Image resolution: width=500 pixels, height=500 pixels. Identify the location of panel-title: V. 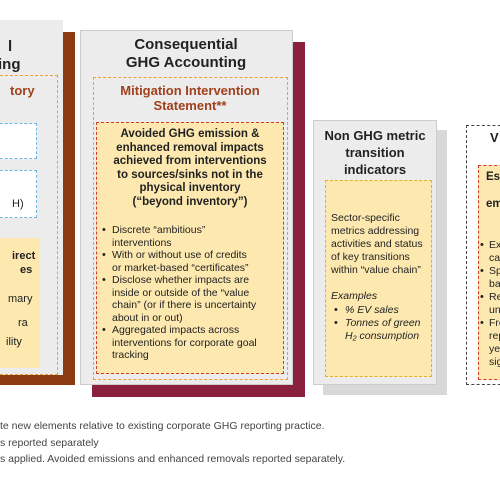
(494, 137).